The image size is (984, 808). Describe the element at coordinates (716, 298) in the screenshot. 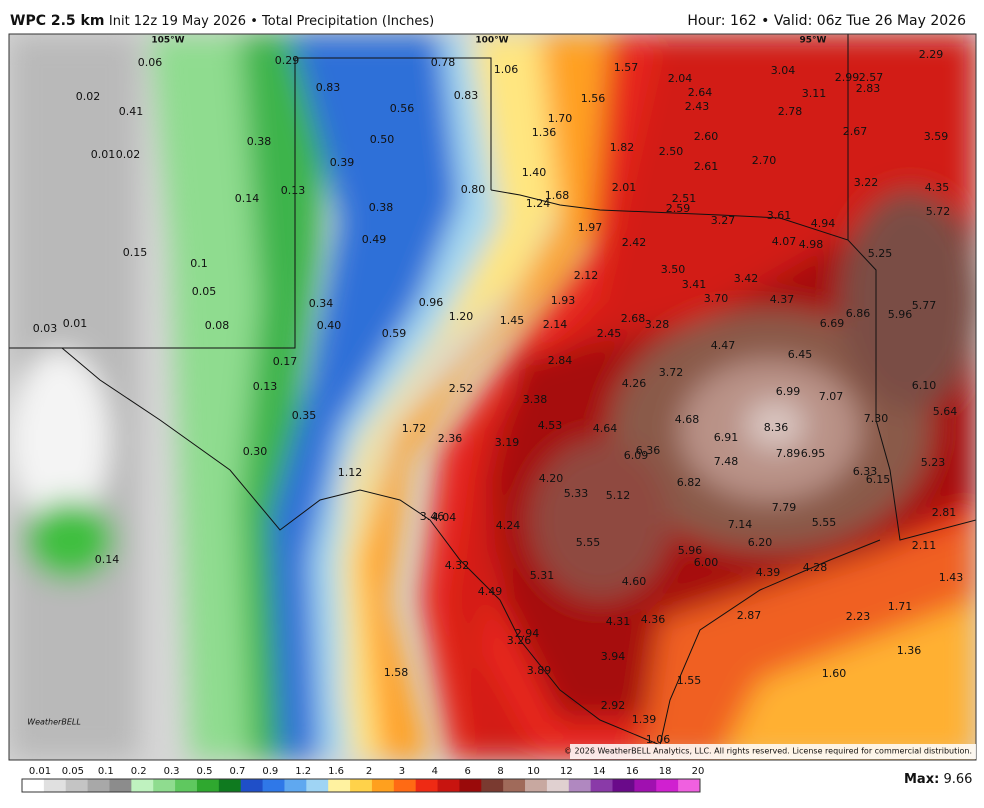

I see `precip-label: 3.70` at that location.